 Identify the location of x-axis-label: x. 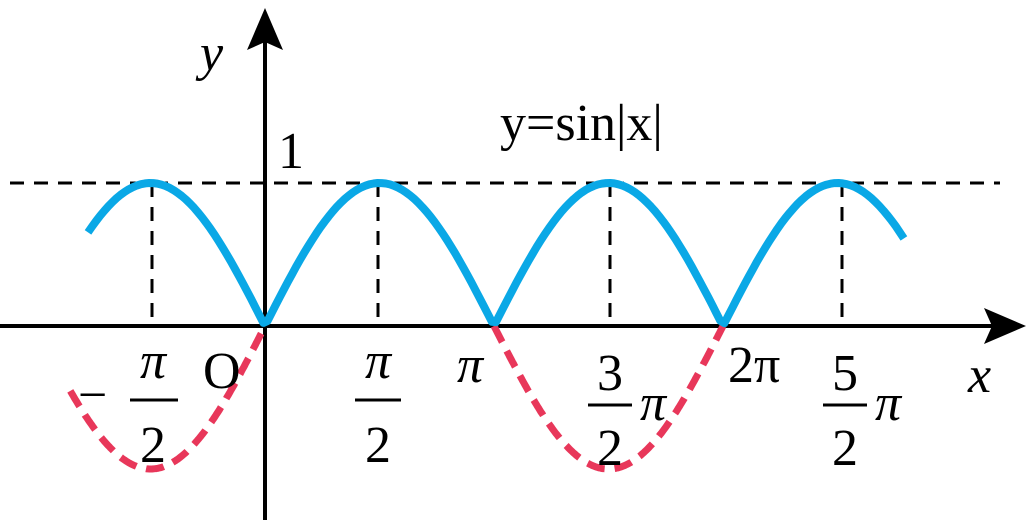
(979, 375).